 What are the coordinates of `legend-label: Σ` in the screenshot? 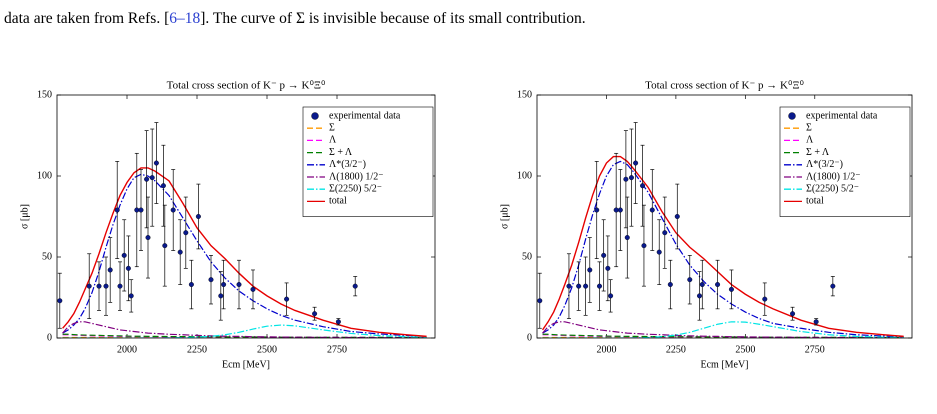 It's located at (809, 127).